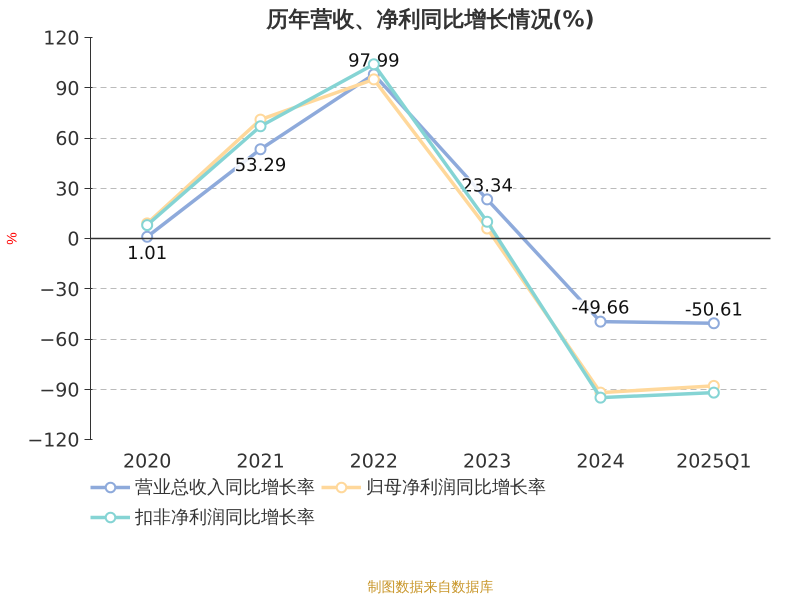 Image resolution: width=800 pixels, height=600 pixels. Describe the element at coordinates (225, 517) in the screenshot. I see `legend-label: 扣非净利润同比增长率` at that location.